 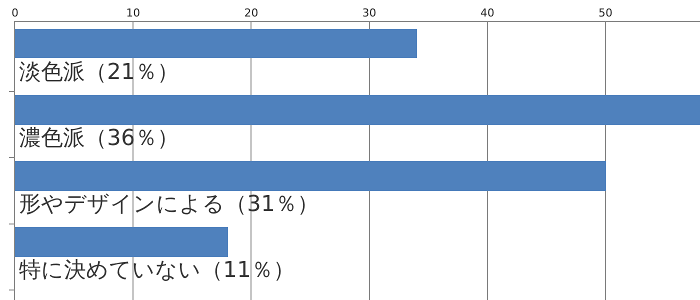 I want to click on x-tick-label: 30, so click(x=369, y=13).